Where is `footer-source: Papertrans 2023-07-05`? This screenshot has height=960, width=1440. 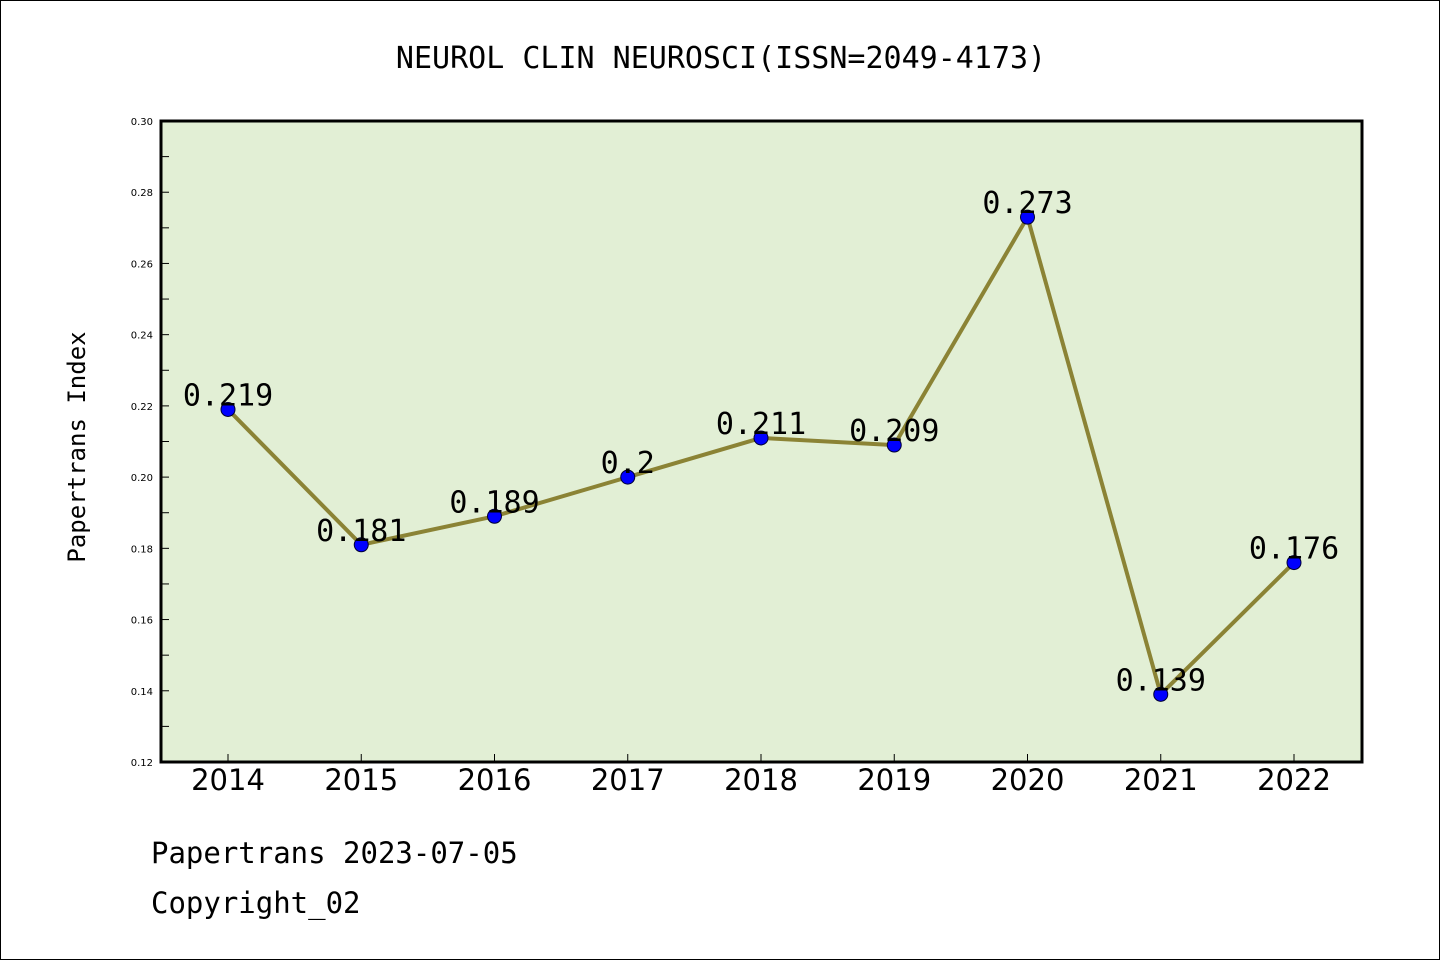 footer-source: Papertrans 2023-07-05 is located at coordinates (334, 853).